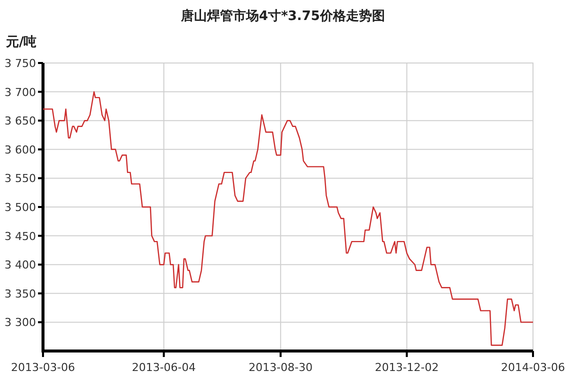 The image size is (566, 377). What do you see at coordinates (20, 207) in the screenshot?
I see `y-tick-label: 3 500` at bounding box center [20, 207].